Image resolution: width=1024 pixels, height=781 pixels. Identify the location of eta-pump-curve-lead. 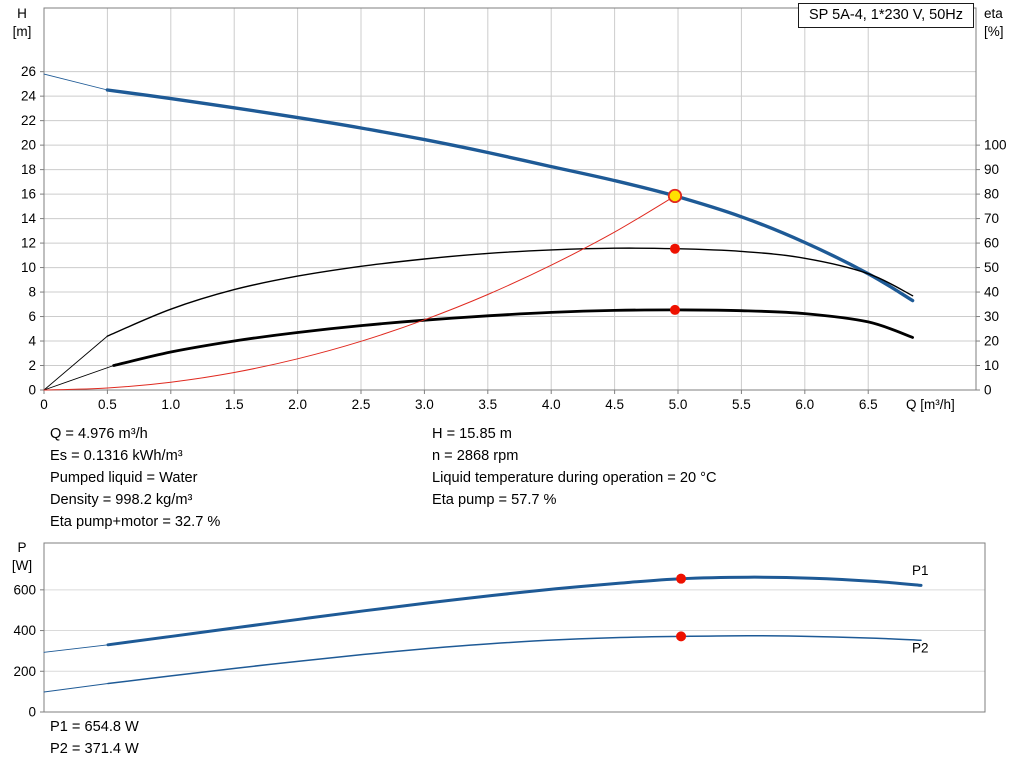
(75, 363).